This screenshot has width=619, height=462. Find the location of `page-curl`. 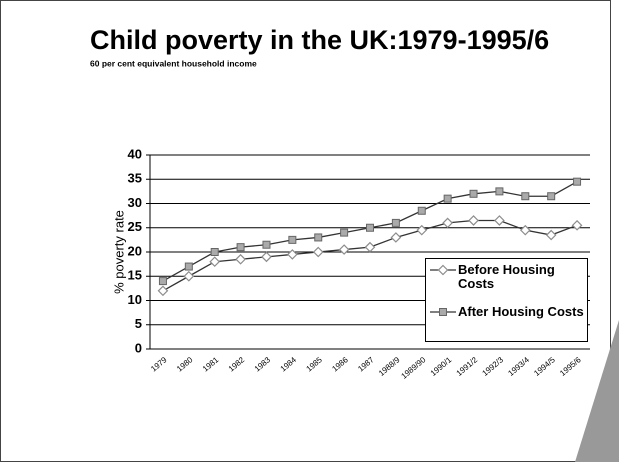

page-curl is located at coordinates (597, 391).